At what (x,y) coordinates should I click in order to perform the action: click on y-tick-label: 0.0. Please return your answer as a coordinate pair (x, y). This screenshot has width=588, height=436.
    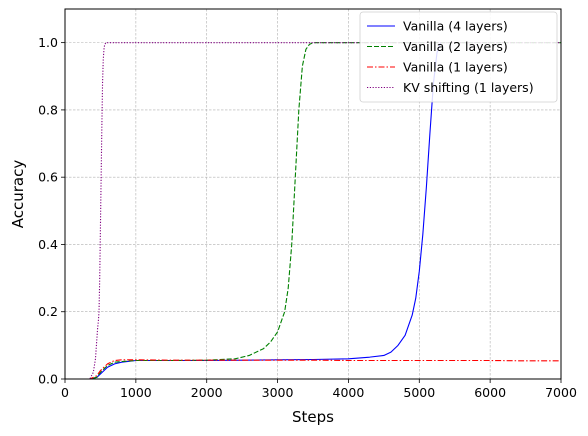
    Looking at the image, I should click on (48, 379).